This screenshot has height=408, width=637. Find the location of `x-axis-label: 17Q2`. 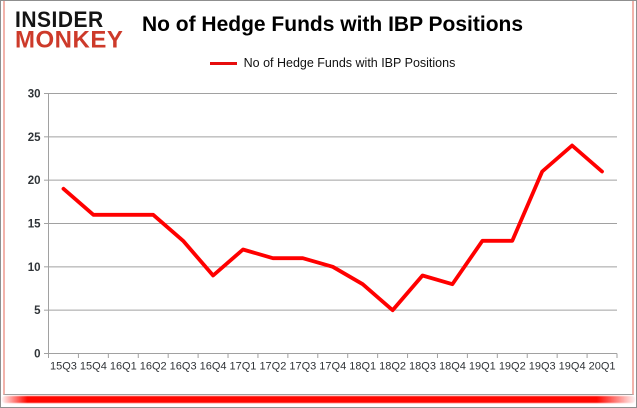

x-axis-label: 17Q2 is located at coordinates (272, 367).